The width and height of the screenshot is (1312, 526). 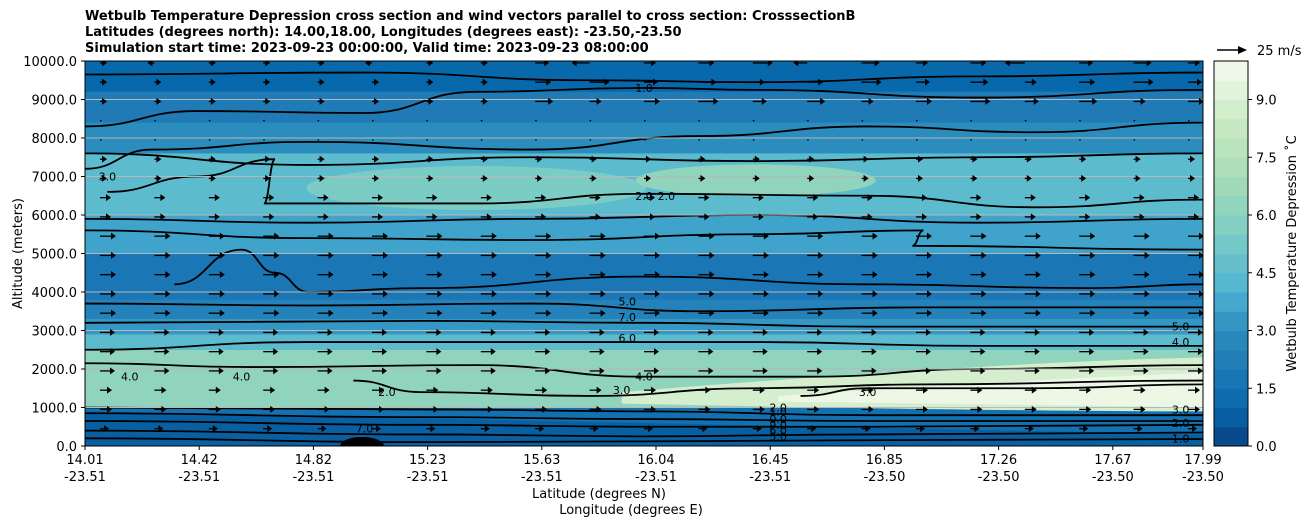 What do you see at coordinates (1181, 409) in the screenshot?
I see `contour-label: 3.0` at bounding box center [1181, 409].